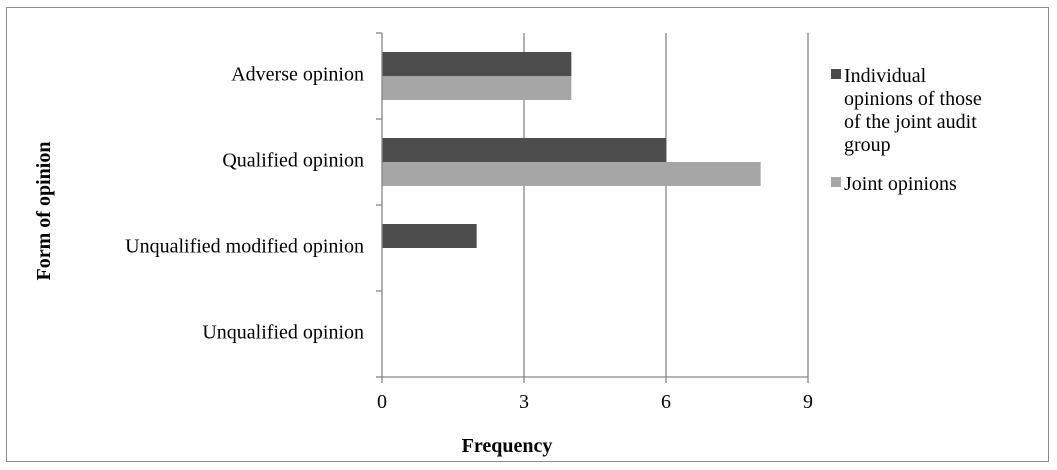 This screenshot has height=470, width=1057. I want to click on category-label: Unqualified modified opinion, so click(244, 247).